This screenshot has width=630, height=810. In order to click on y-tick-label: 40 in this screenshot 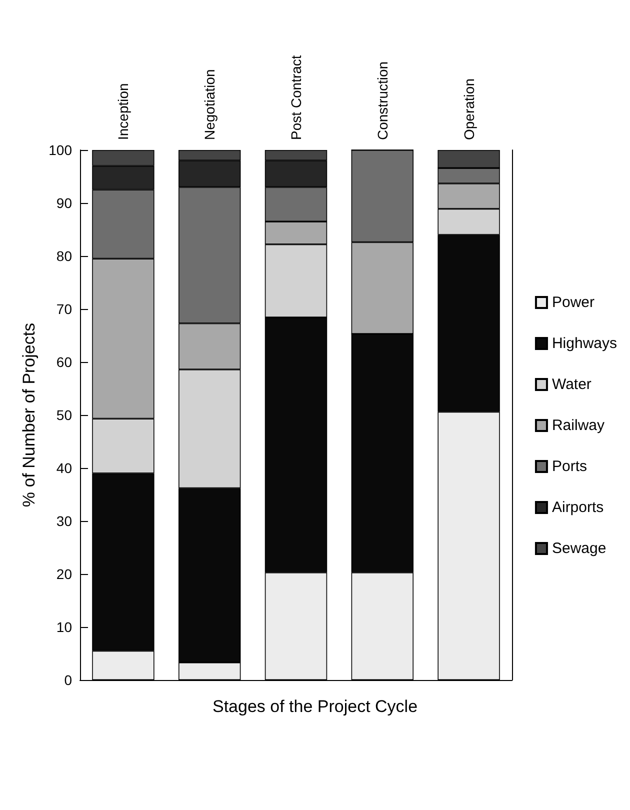, I will do `click(64, 468)`.